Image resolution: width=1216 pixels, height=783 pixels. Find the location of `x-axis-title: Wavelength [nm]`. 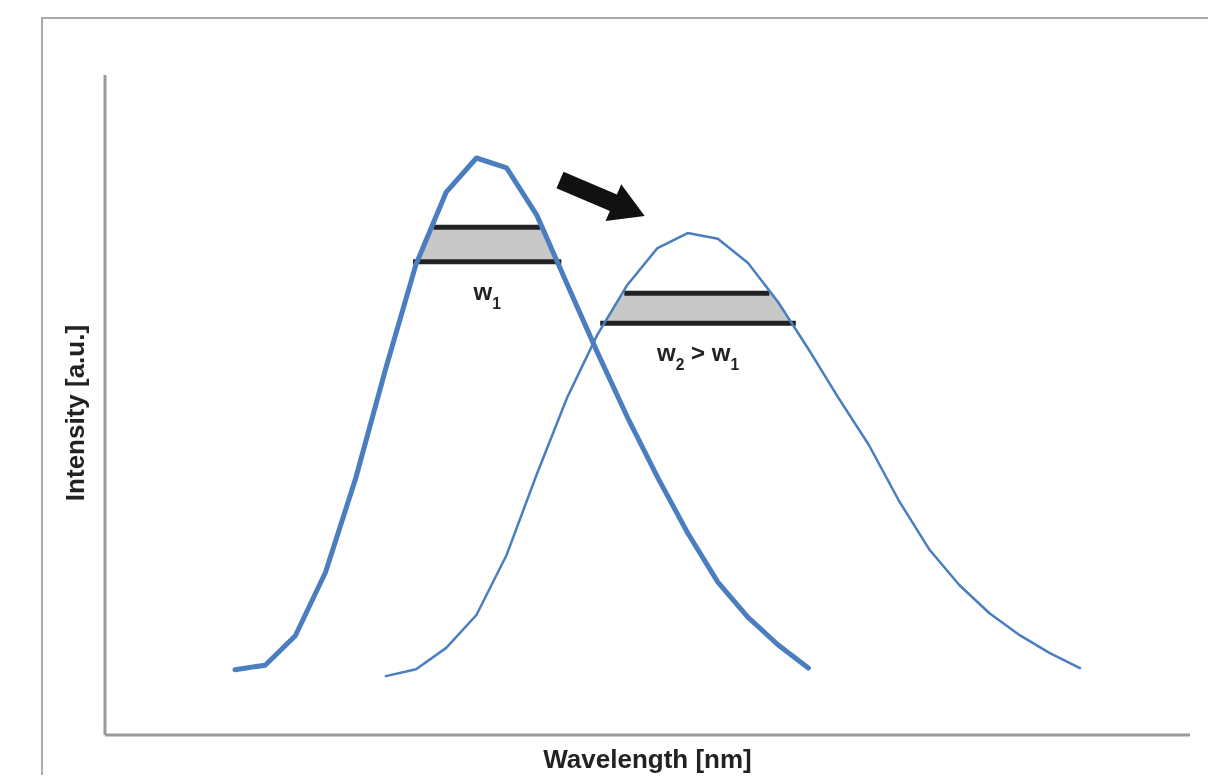

x-axis-title: Wavelength [nm] is located at coordinates (647, 759).